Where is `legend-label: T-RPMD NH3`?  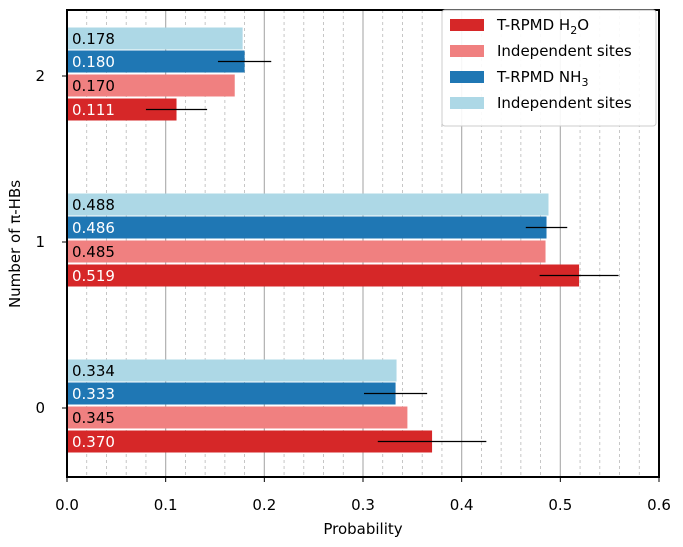 legend-label: T-RPMD NH3 is located at coordinates (542, 78).